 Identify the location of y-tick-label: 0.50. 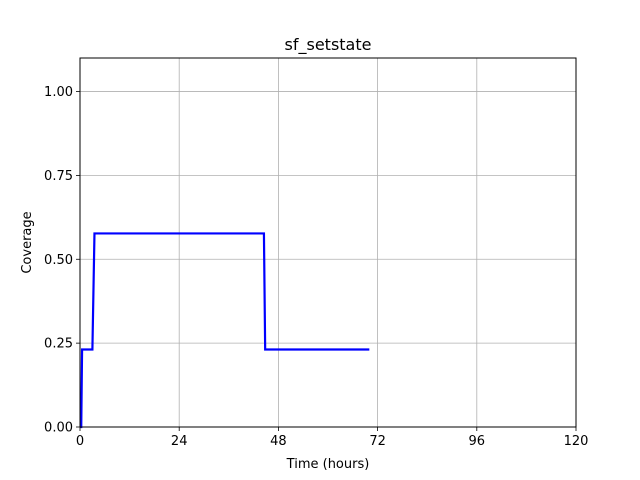
(58, 260).